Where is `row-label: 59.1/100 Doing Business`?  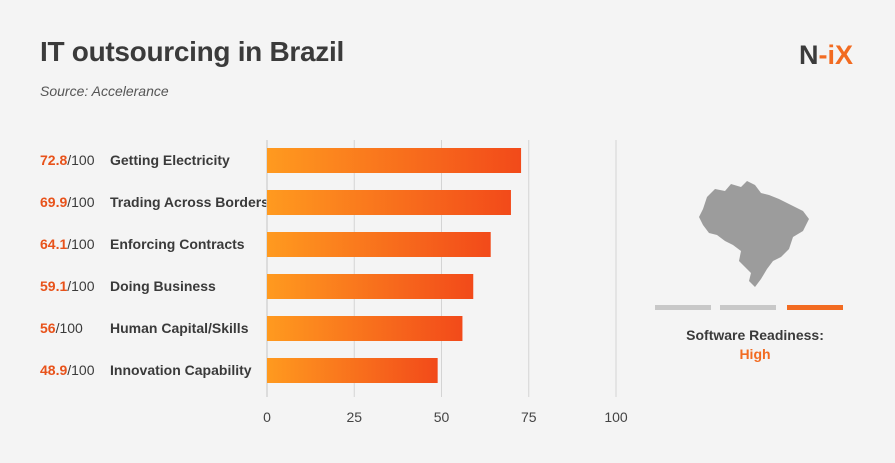 row-label: 59.1/100 Doing Business is located at coordinates (128, 286).